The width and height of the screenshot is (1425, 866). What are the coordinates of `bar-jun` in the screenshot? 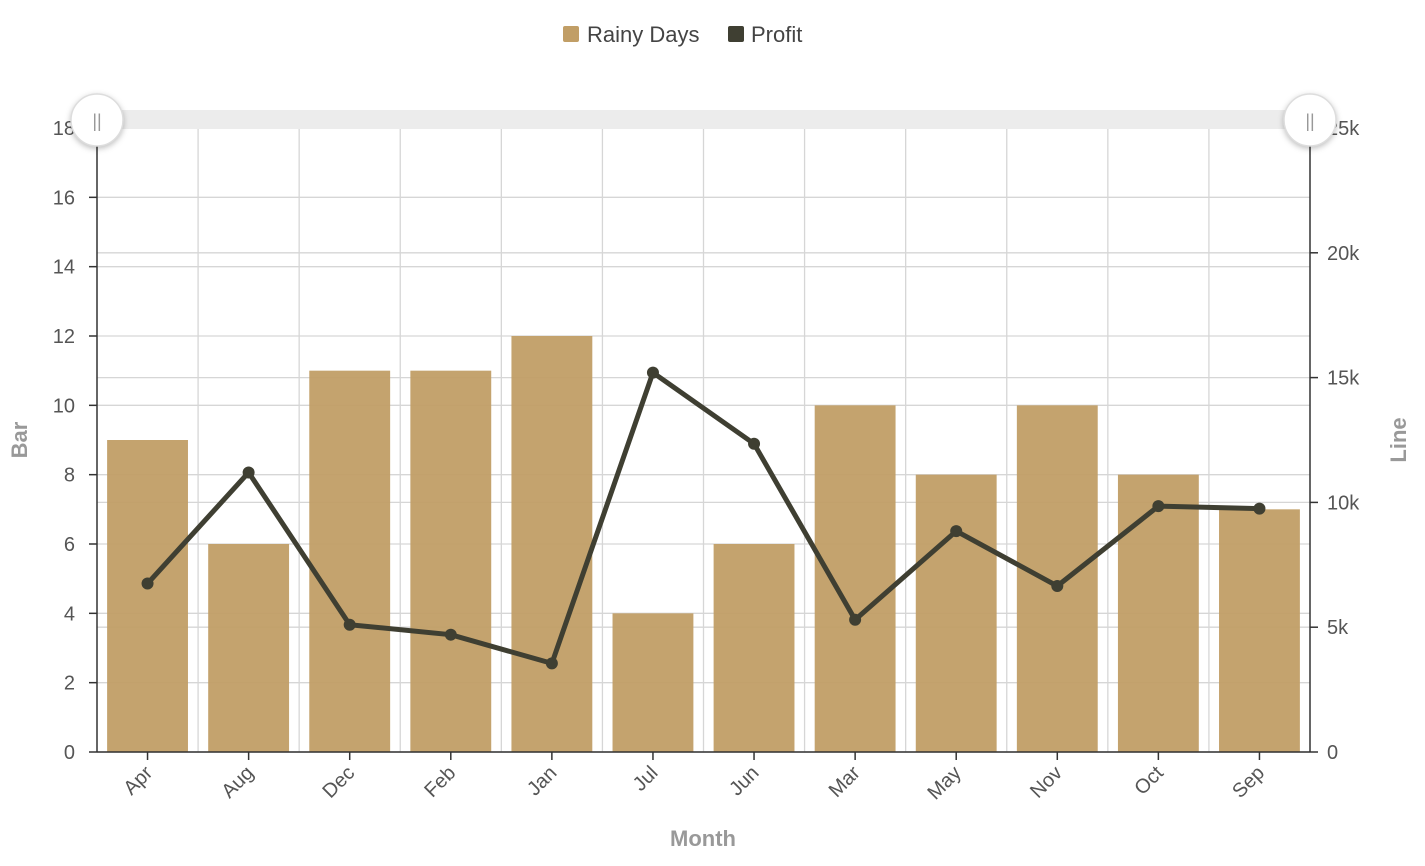 It's located at (754, 648).